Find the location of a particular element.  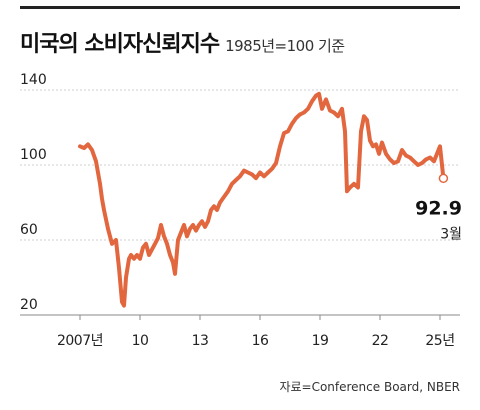

chart-title: 미국의 소비자신뢰지수 is located at coordinates (120, 44).